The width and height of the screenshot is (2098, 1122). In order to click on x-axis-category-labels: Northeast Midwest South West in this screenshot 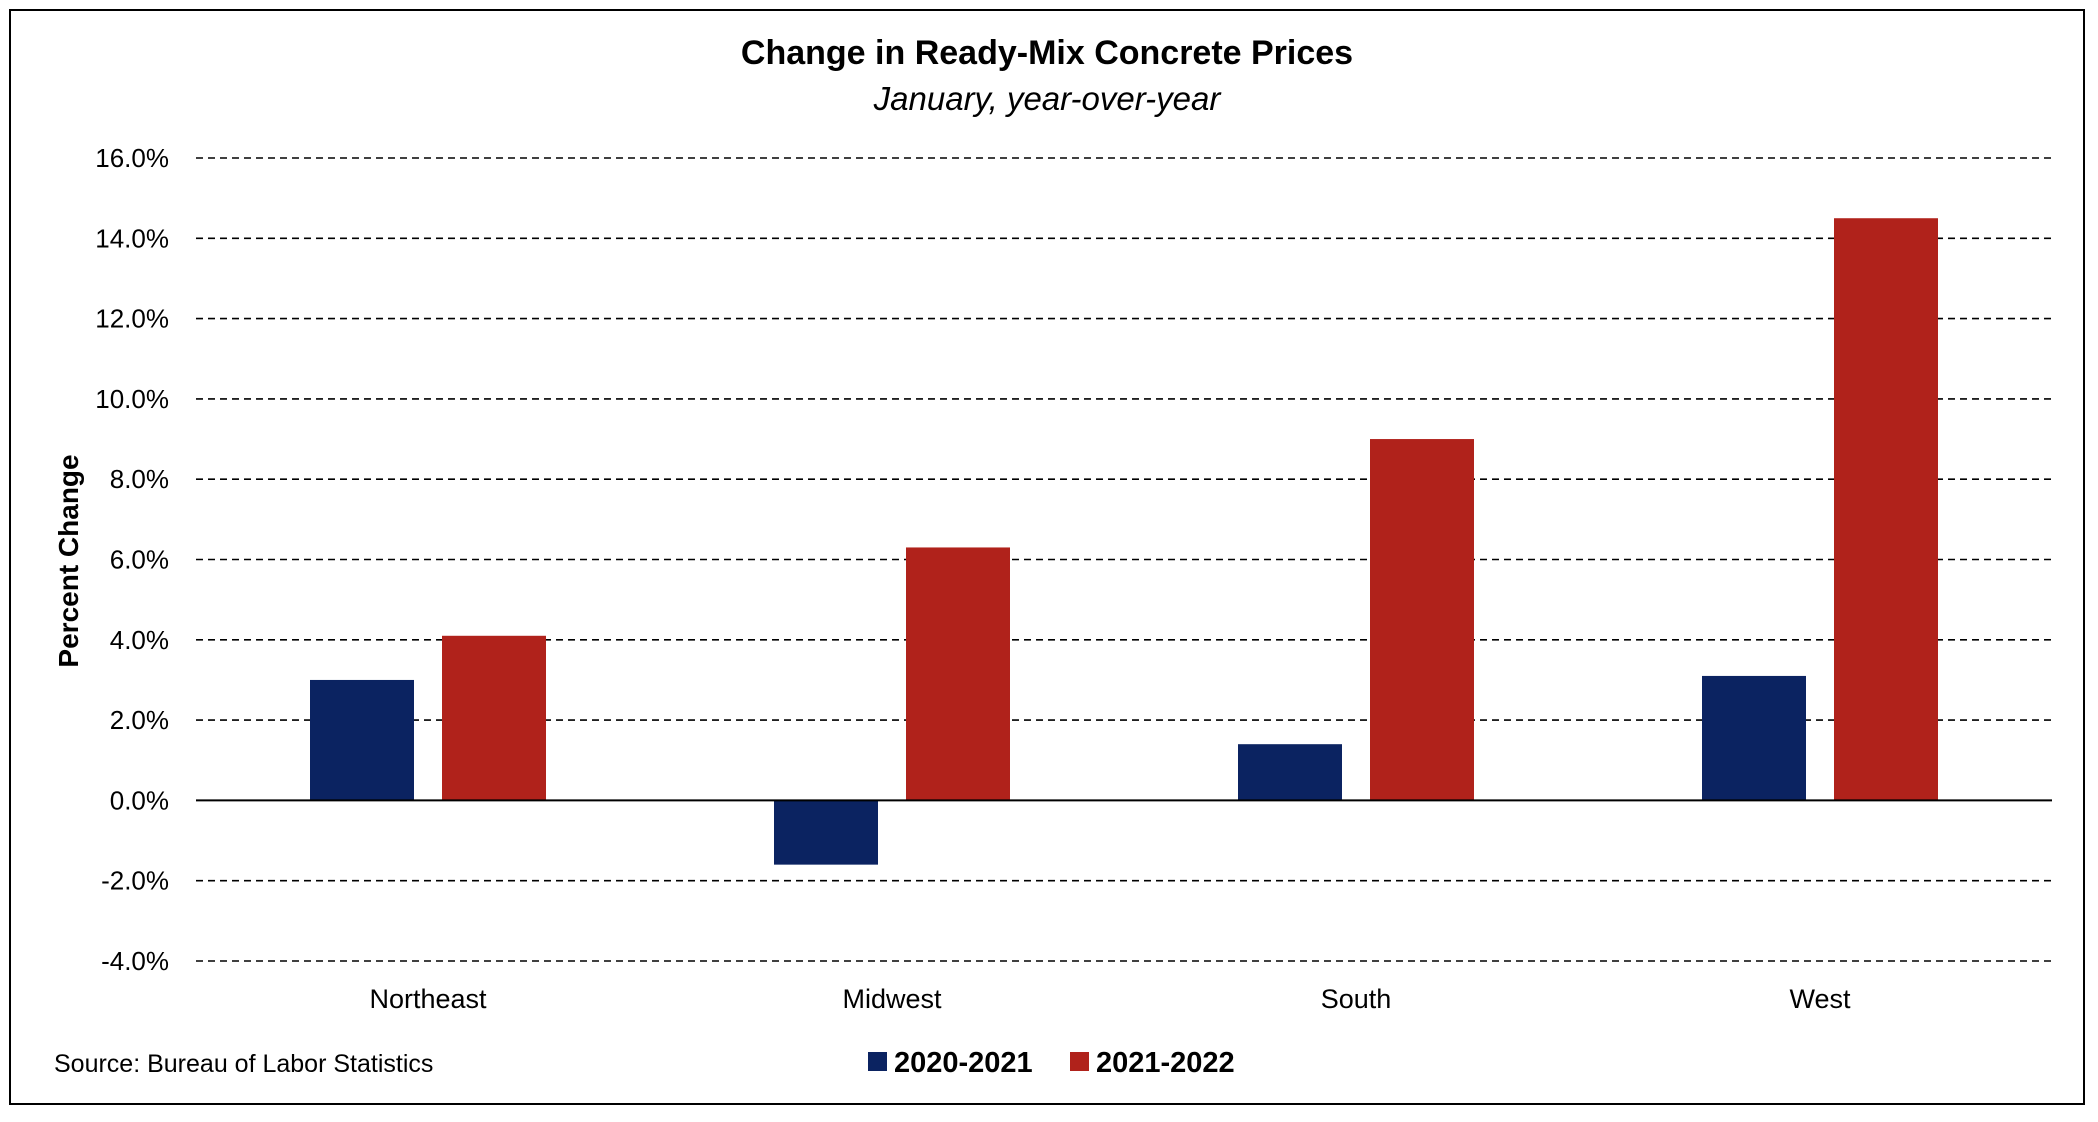, I will do `click(1110, 999)`.